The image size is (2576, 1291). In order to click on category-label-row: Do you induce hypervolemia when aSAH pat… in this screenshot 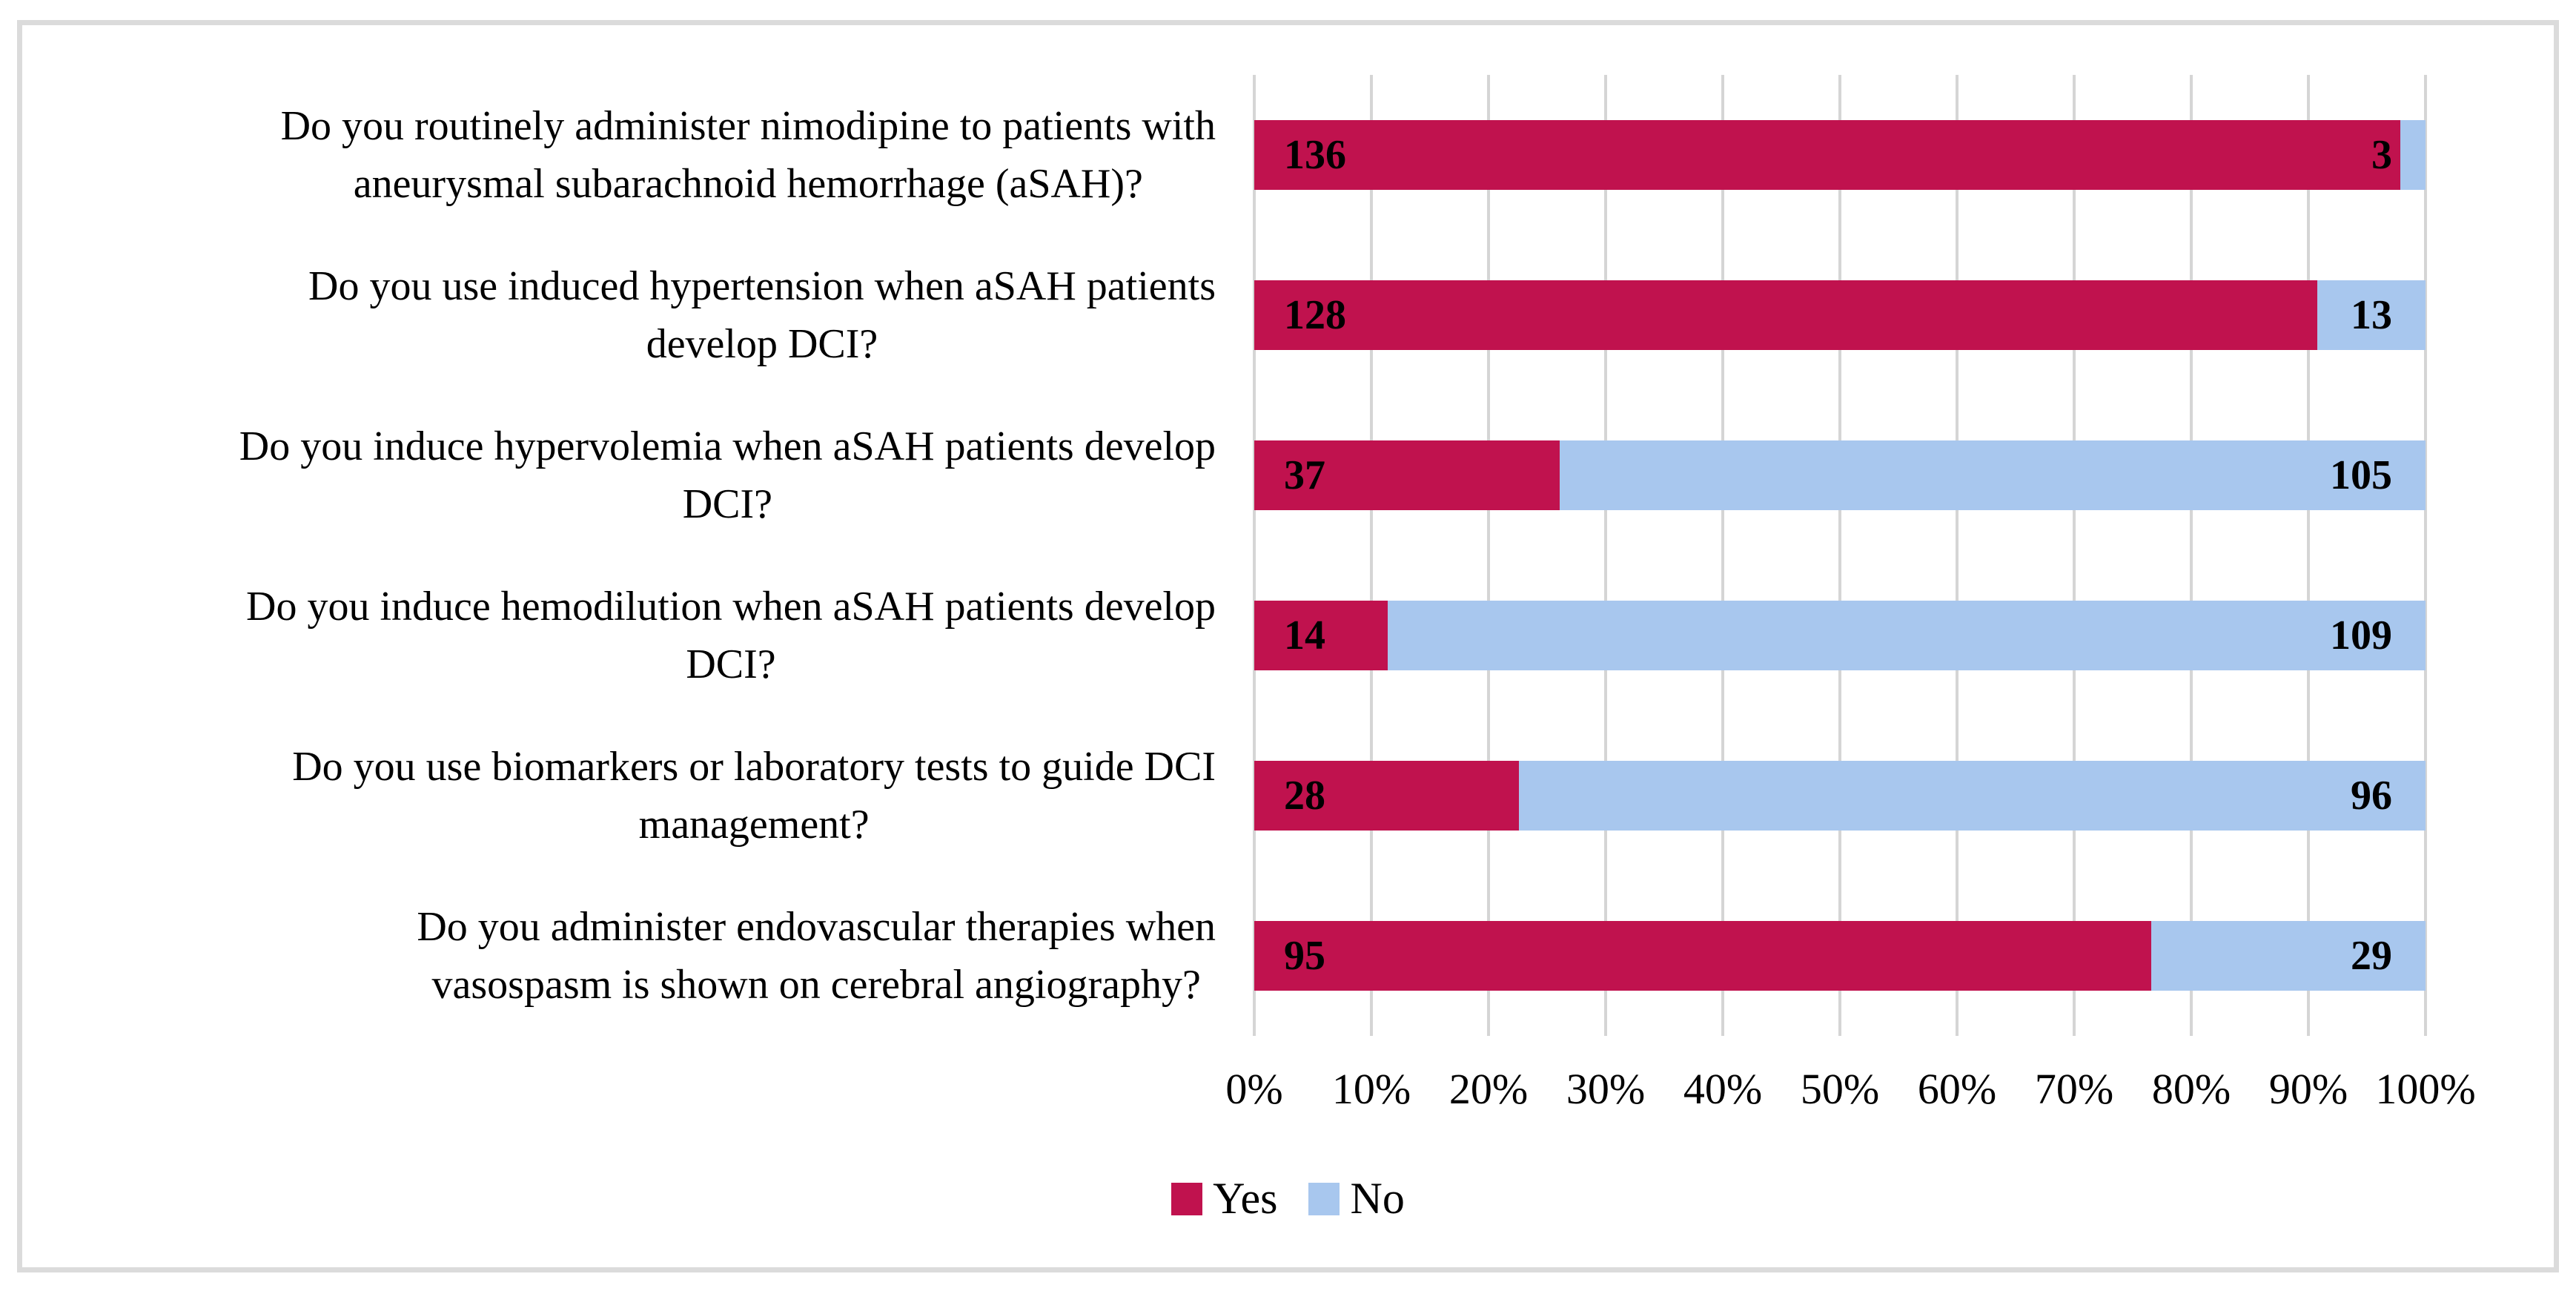, I will do `click(623, 475)`.